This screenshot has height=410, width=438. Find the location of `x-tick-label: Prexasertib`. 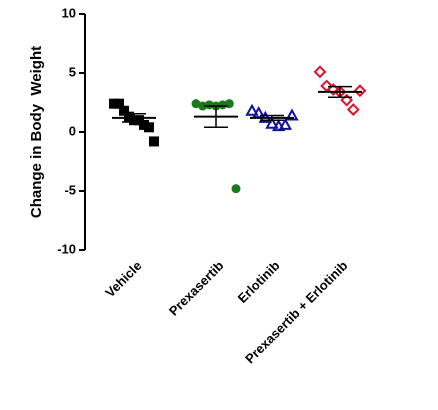

x-tick-label: Prexasertib is located at coordinates (196, 288).